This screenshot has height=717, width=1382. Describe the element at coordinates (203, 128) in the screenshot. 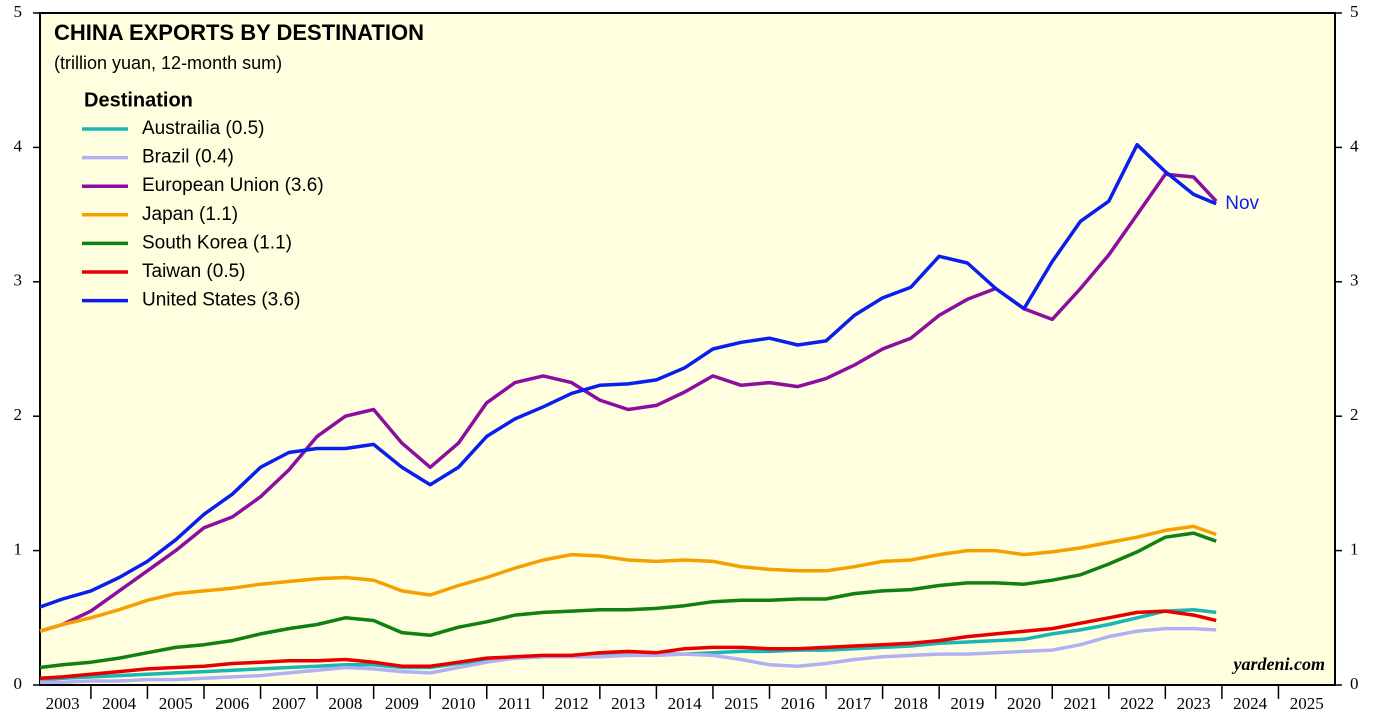

I see `legend-label: Austrailia (0.5)` at that location.